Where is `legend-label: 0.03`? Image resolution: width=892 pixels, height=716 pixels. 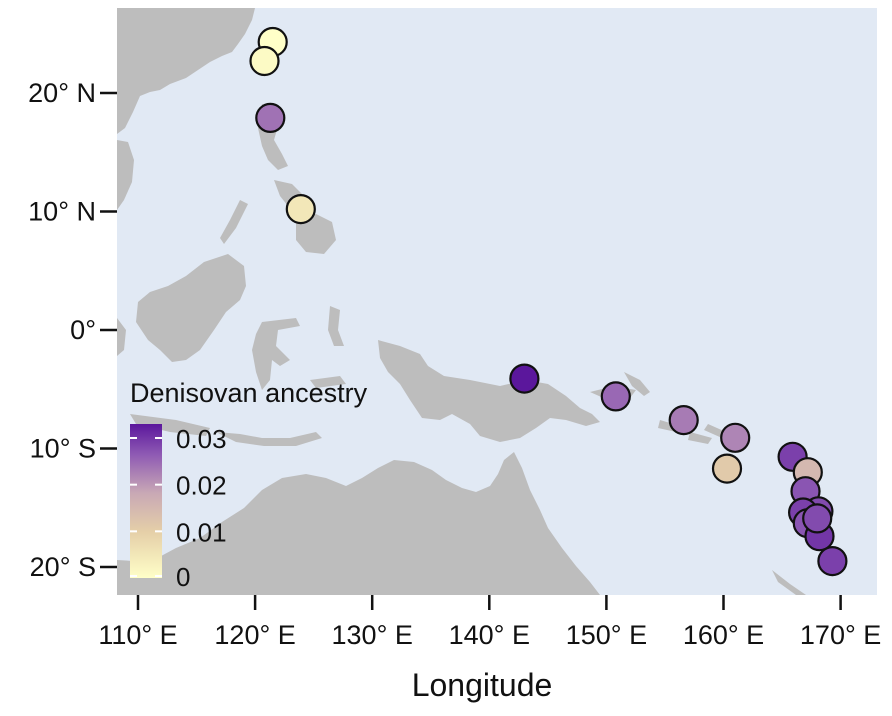
legend-label: 0.03 is located at coordinates (201, 439).